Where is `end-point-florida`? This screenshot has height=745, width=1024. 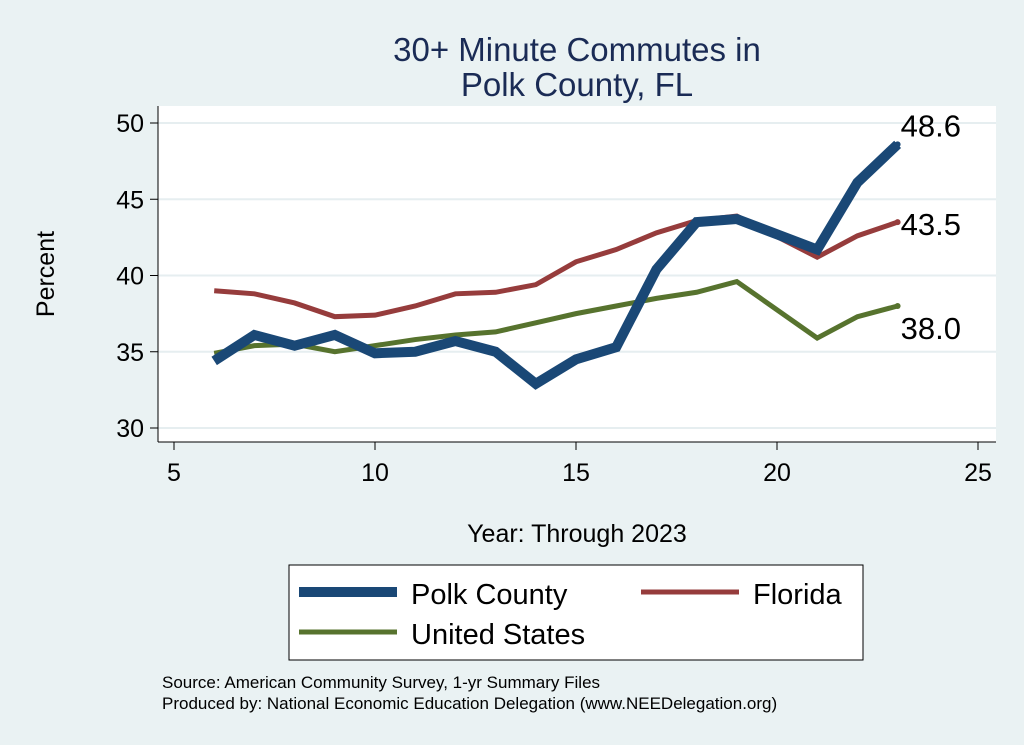 end-point-florida is located at coordinates (897, 222).